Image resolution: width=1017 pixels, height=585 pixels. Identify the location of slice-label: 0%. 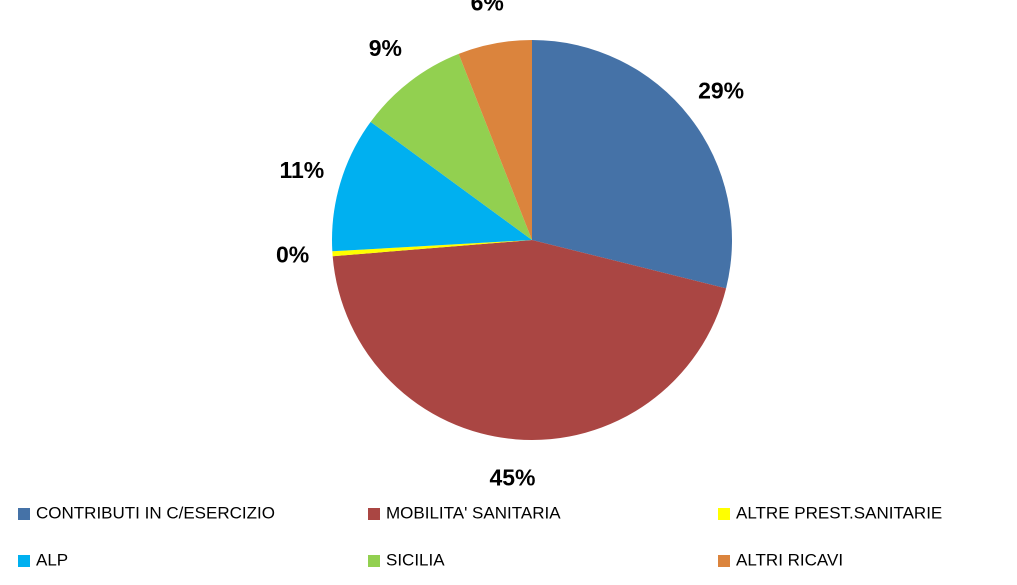
(292, 255).